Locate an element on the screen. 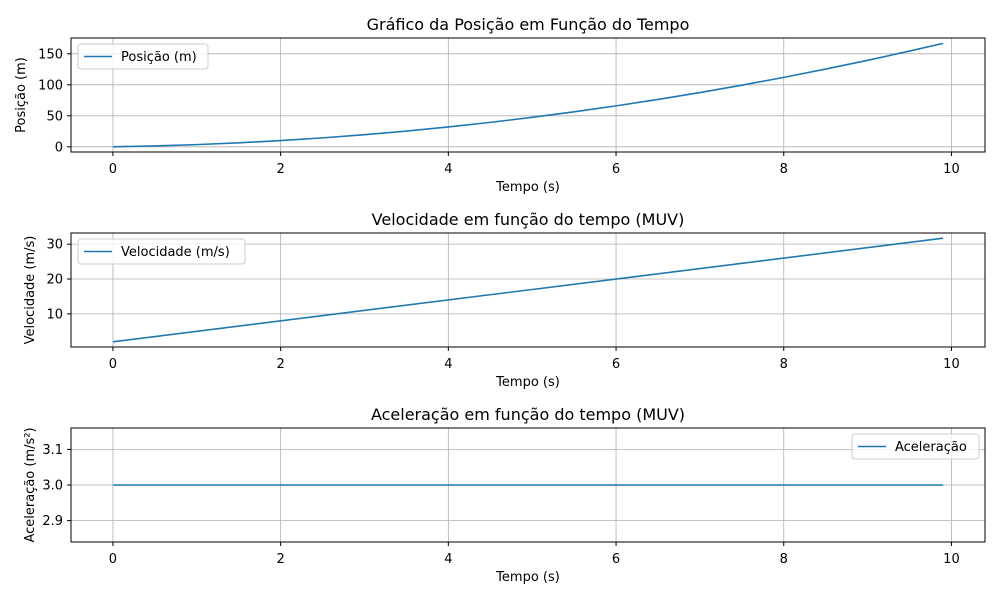 This screenshot has height=600, width=1000. chart-title: Velocidade em função do tempo (MUV) is located at coordinates (528, 219).